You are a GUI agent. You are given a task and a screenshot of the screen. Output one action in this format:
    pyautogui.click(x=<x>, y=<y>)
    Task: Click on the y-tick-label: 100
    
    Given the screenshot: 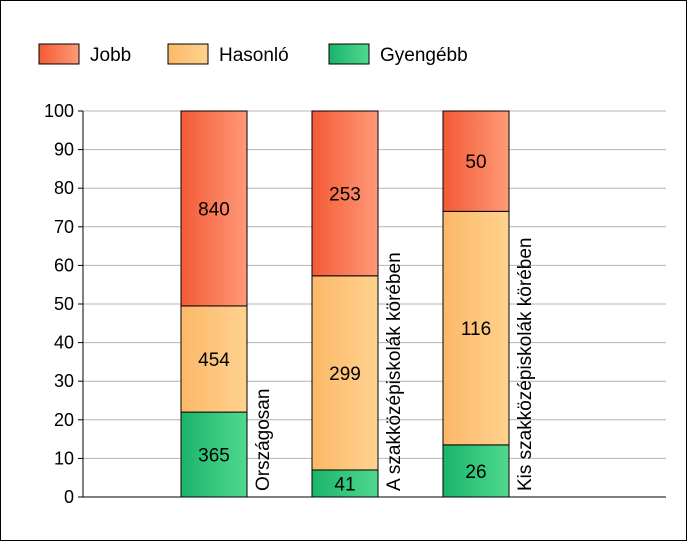 What is the action you would take?
    pyautogui.click(x=59, y=111)
    